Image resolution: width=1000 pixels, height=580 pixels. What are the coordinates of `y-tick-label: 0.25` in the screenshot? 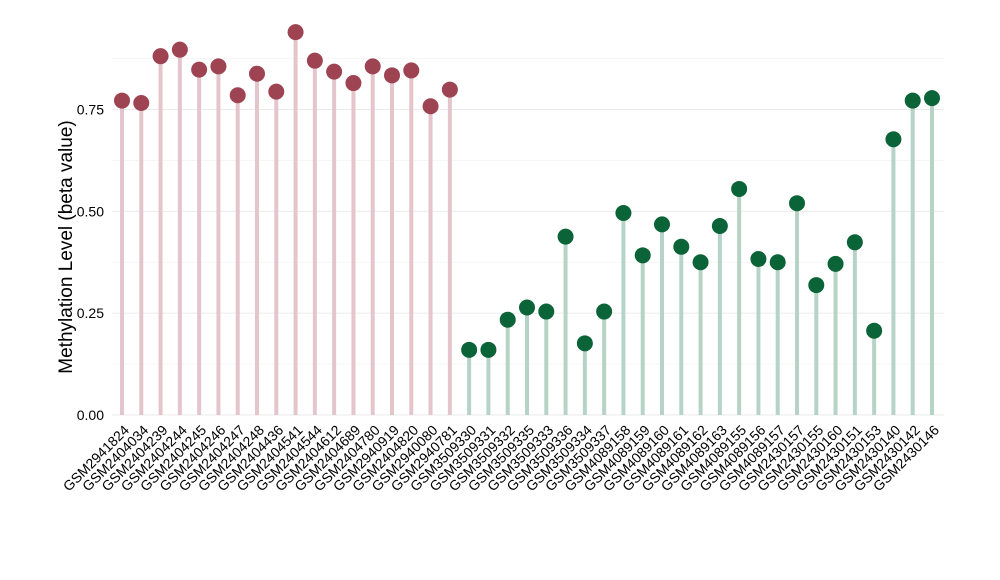 It's located at (90, 313).